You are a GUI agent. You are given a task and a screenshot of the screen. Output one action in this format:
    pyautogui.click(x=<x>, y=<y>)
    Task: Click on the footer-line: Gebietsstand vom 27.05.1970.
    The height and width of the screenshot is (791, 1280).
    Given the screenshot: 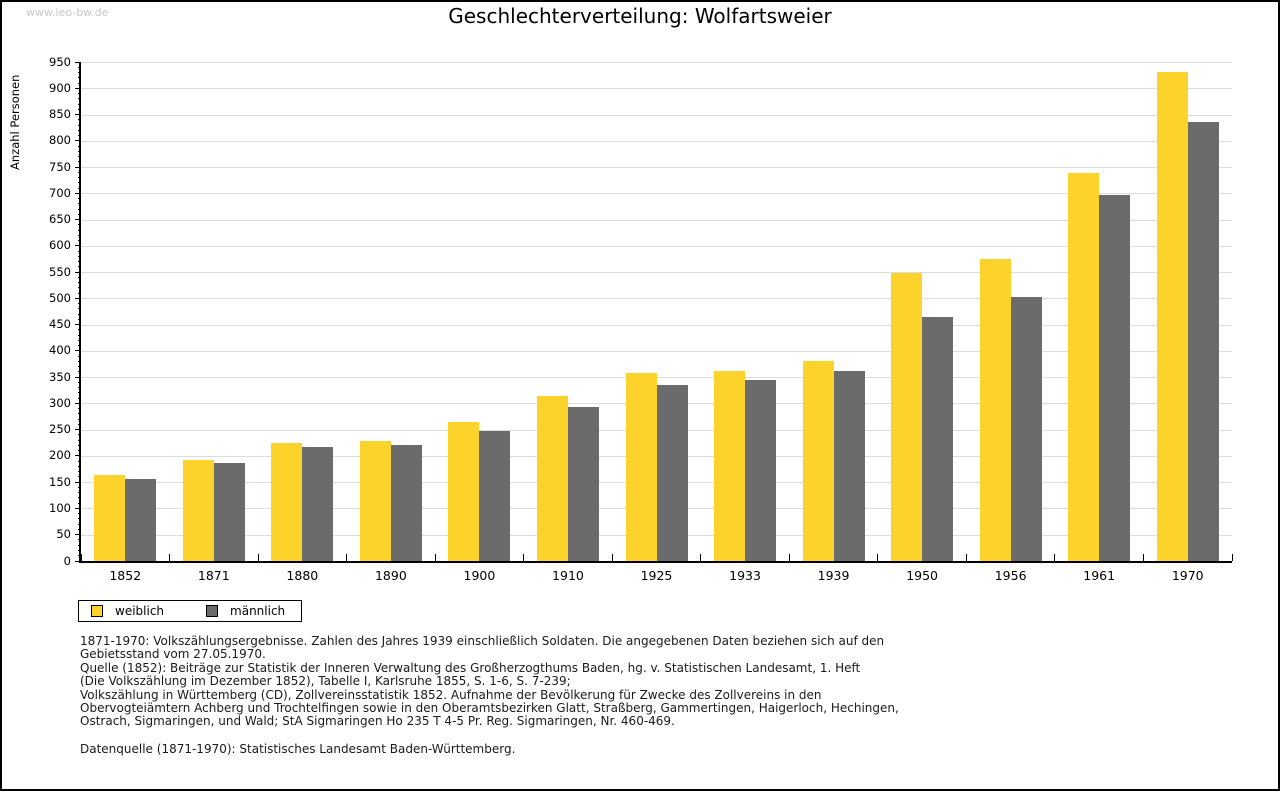 What is the action you would take?
    pyautogui.click(x=173, y=654)
    